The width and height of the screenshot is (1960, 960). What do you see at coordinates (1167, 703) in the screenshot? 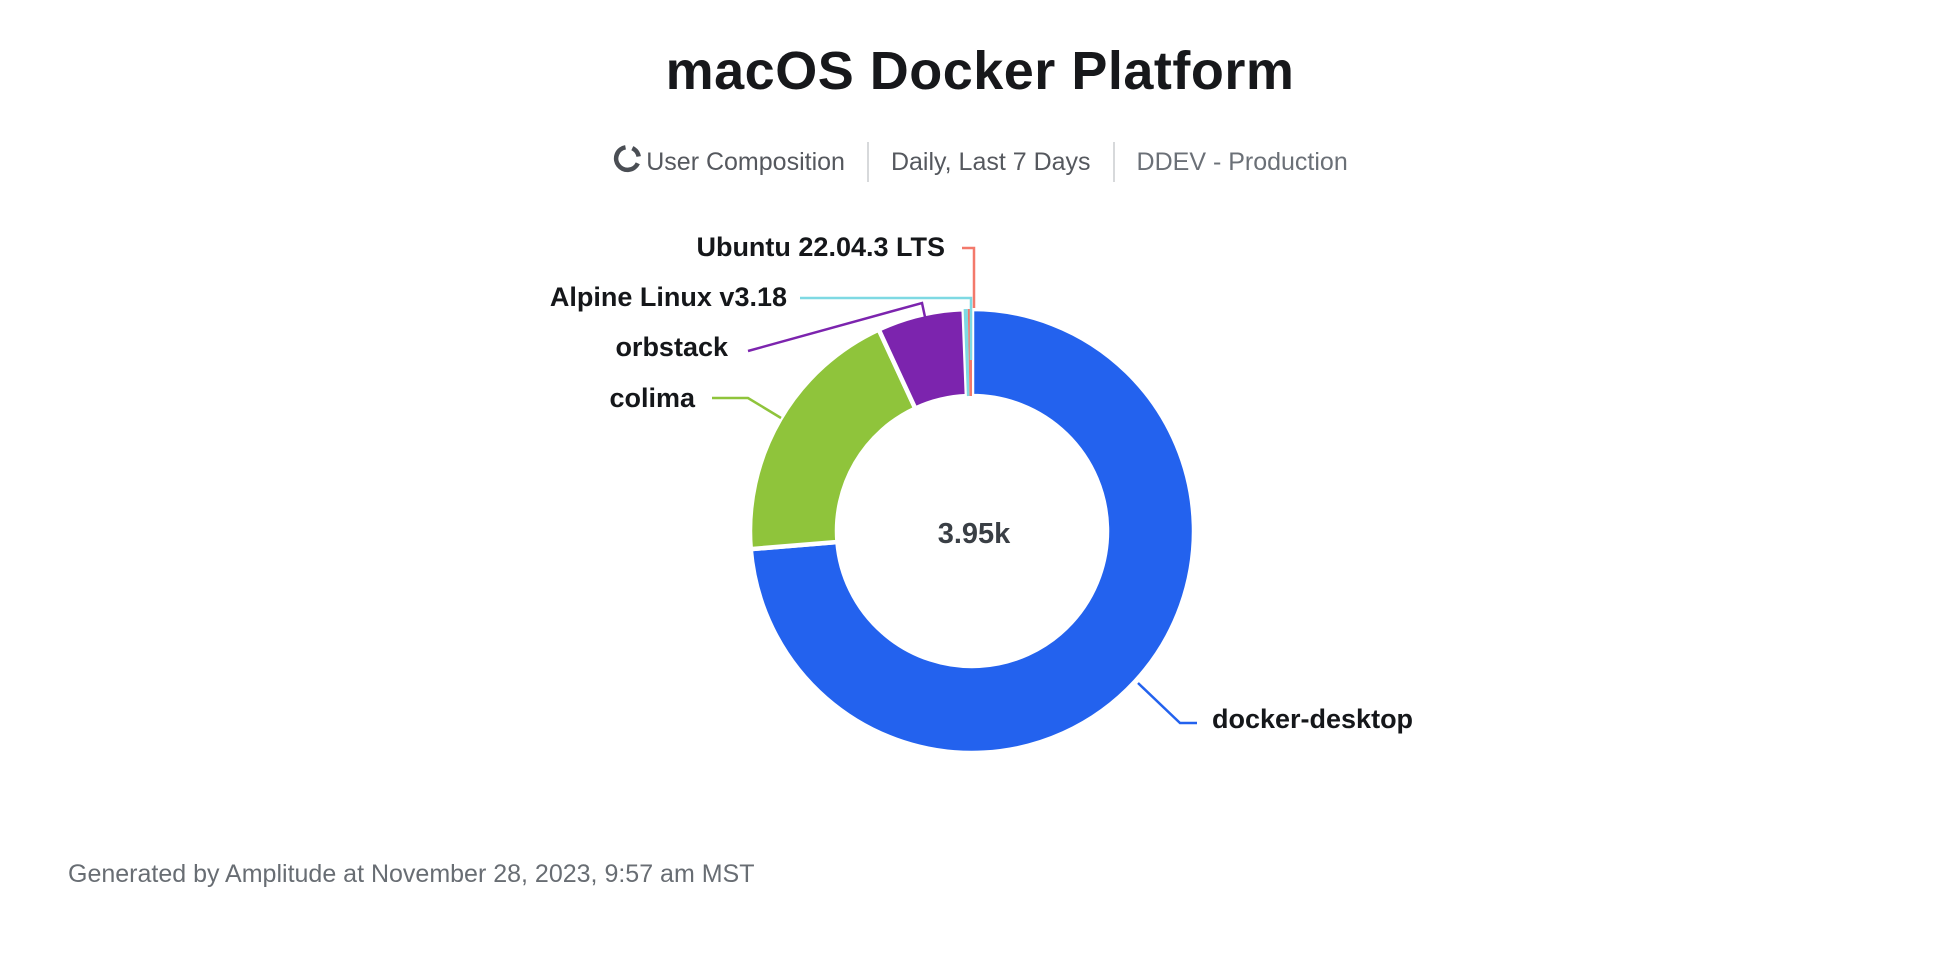
I see `docker-desktop-leader-line` at bounding box center [1167, 703].